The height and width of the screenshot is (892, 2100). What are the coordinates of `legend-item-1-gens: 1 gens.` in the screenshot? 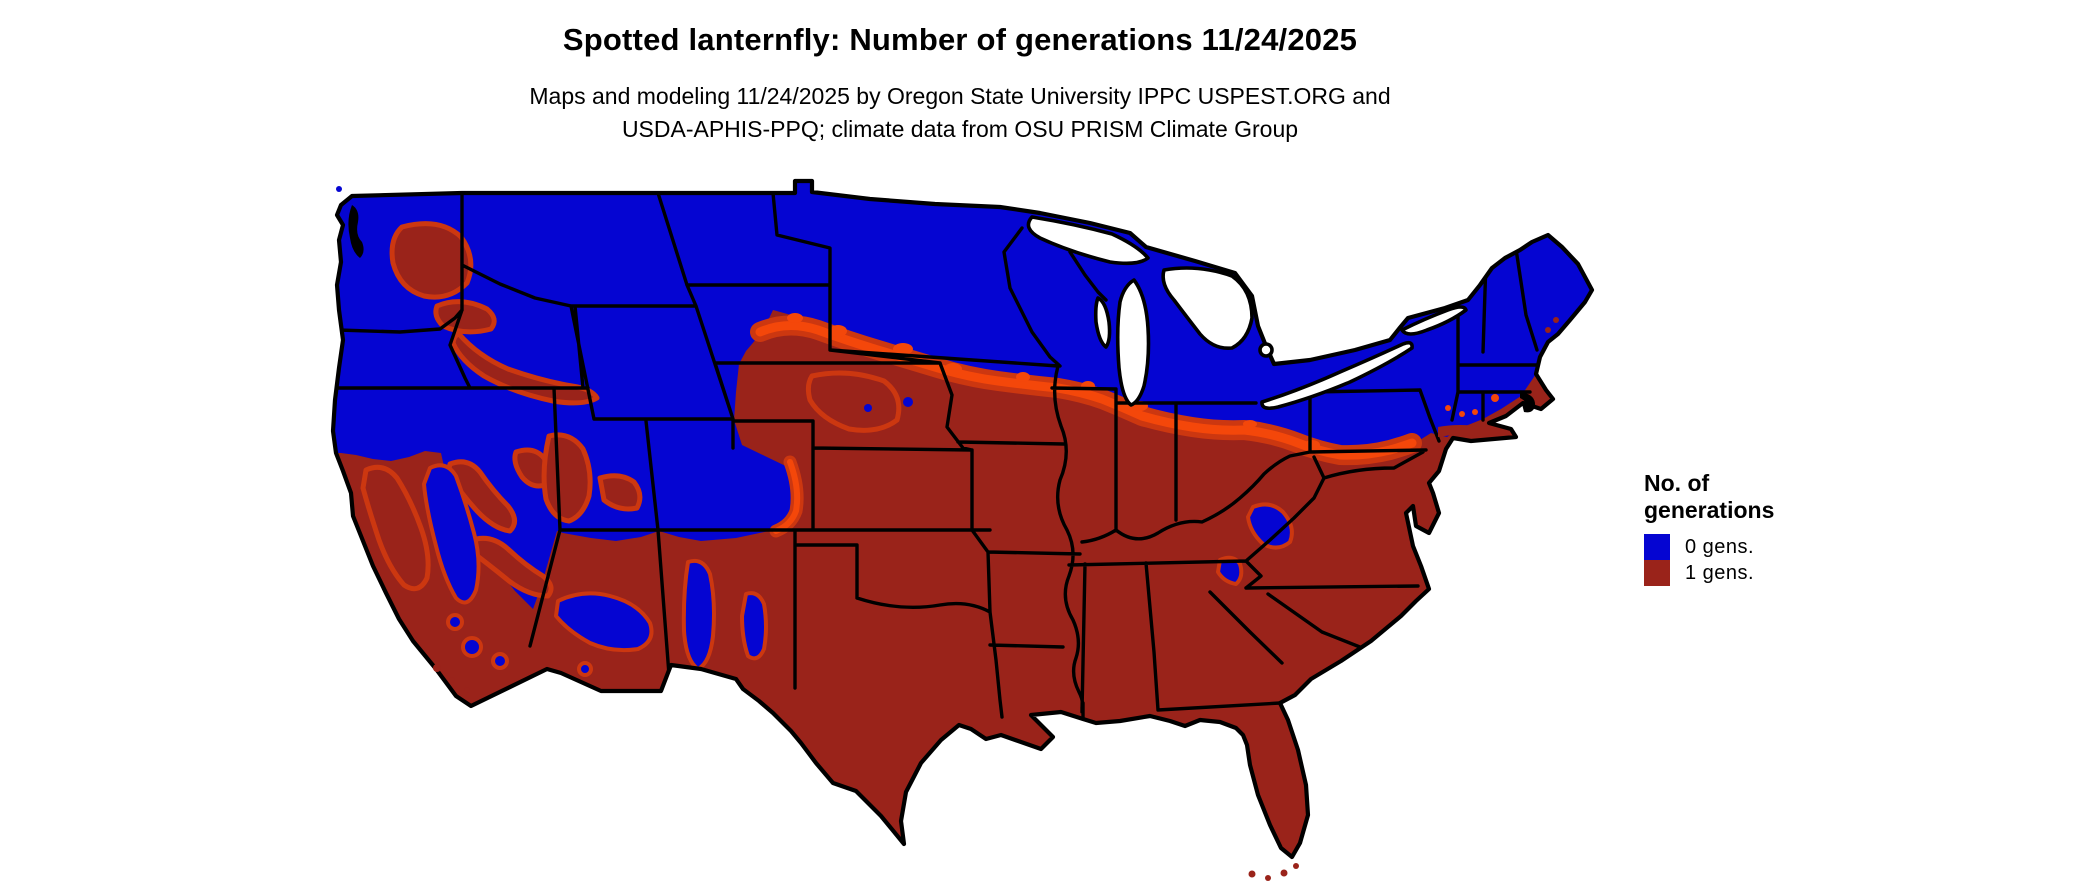 It's located at (1709, 573).